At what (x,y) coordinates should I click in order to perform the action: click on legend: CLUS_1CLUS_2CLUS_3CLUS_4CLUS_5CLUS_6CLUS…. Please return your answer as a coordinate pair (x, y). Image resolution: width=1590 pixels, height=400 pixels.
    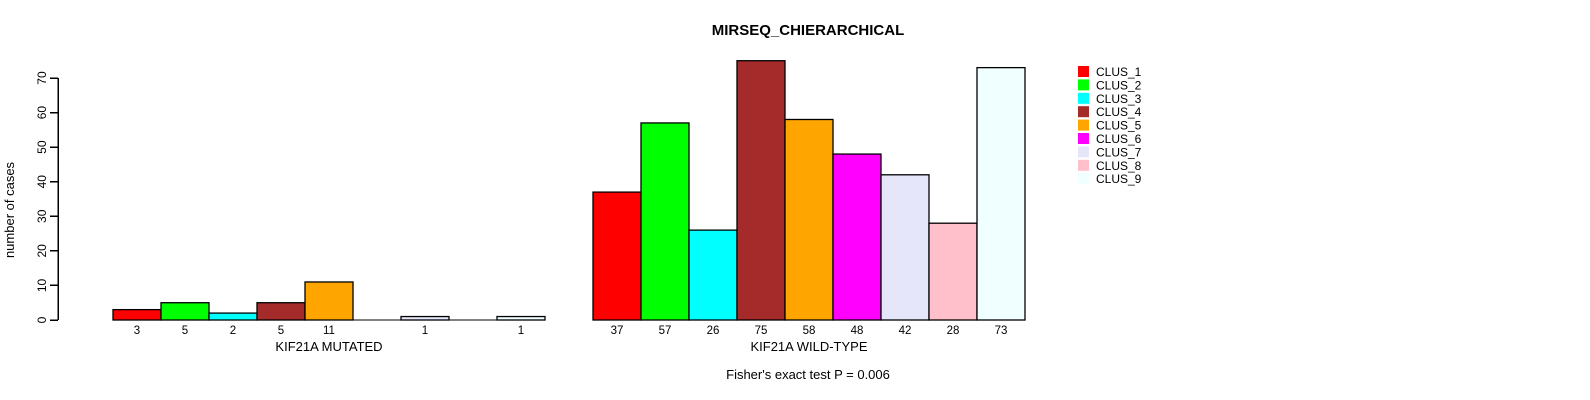
    Looking at the image, I should click on (1110, 125).